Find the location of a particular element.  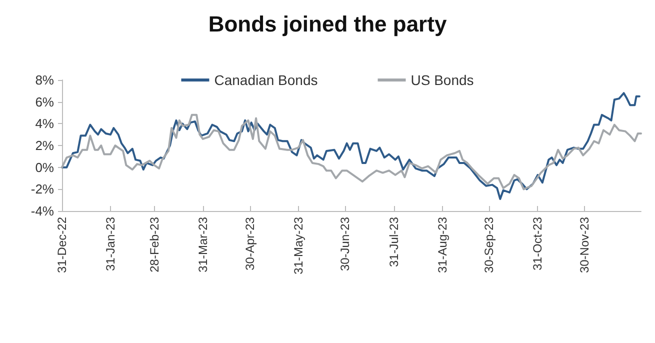

x-tick-label: 31-Oct-23 is located at coordinates (537, 243).